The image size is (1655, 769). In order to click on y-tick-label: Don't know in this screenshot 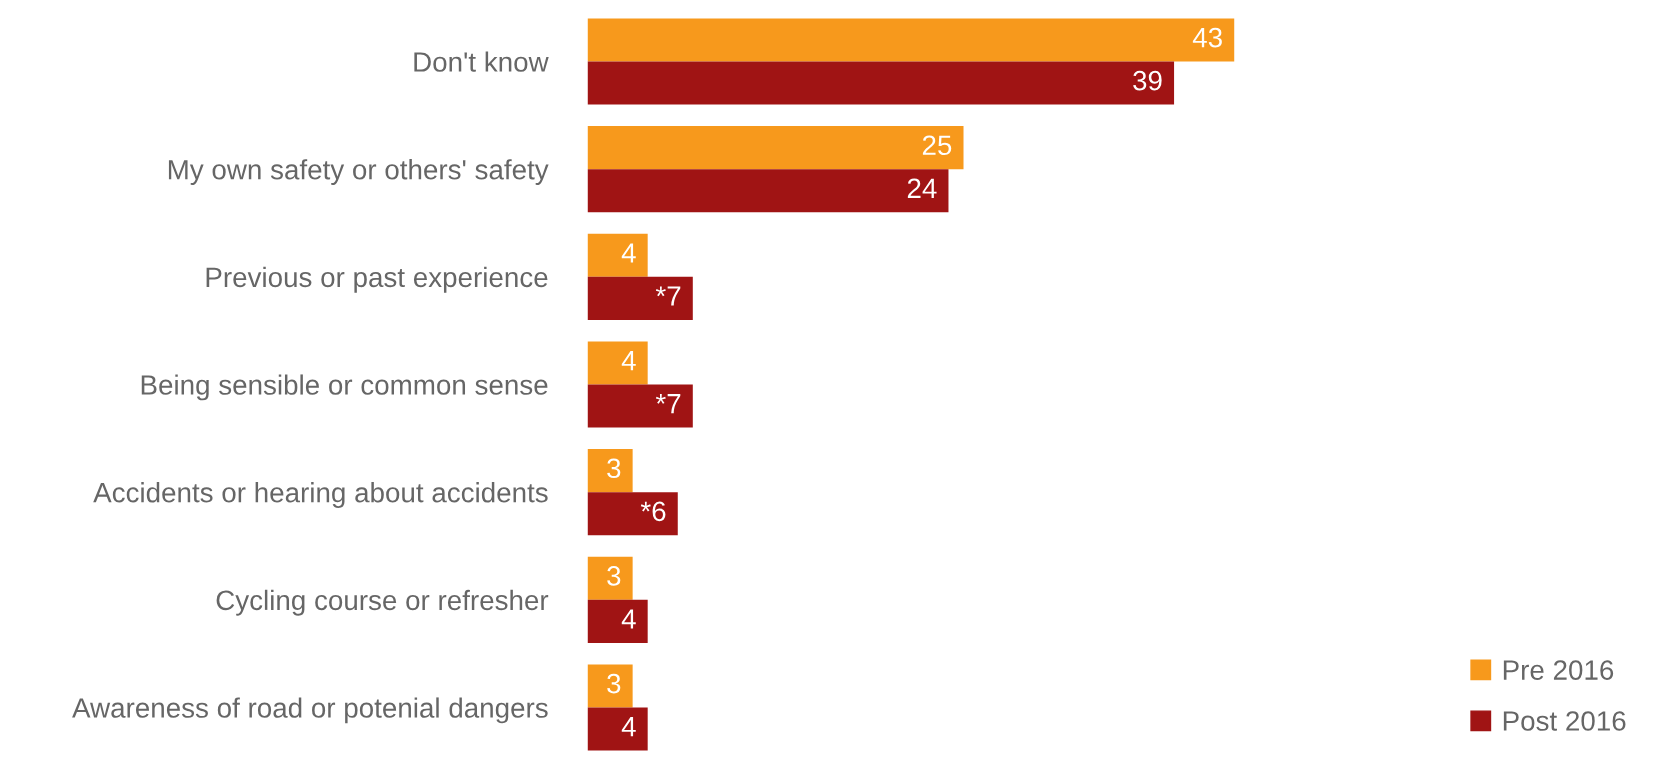, I will do `click(481, 61)`.